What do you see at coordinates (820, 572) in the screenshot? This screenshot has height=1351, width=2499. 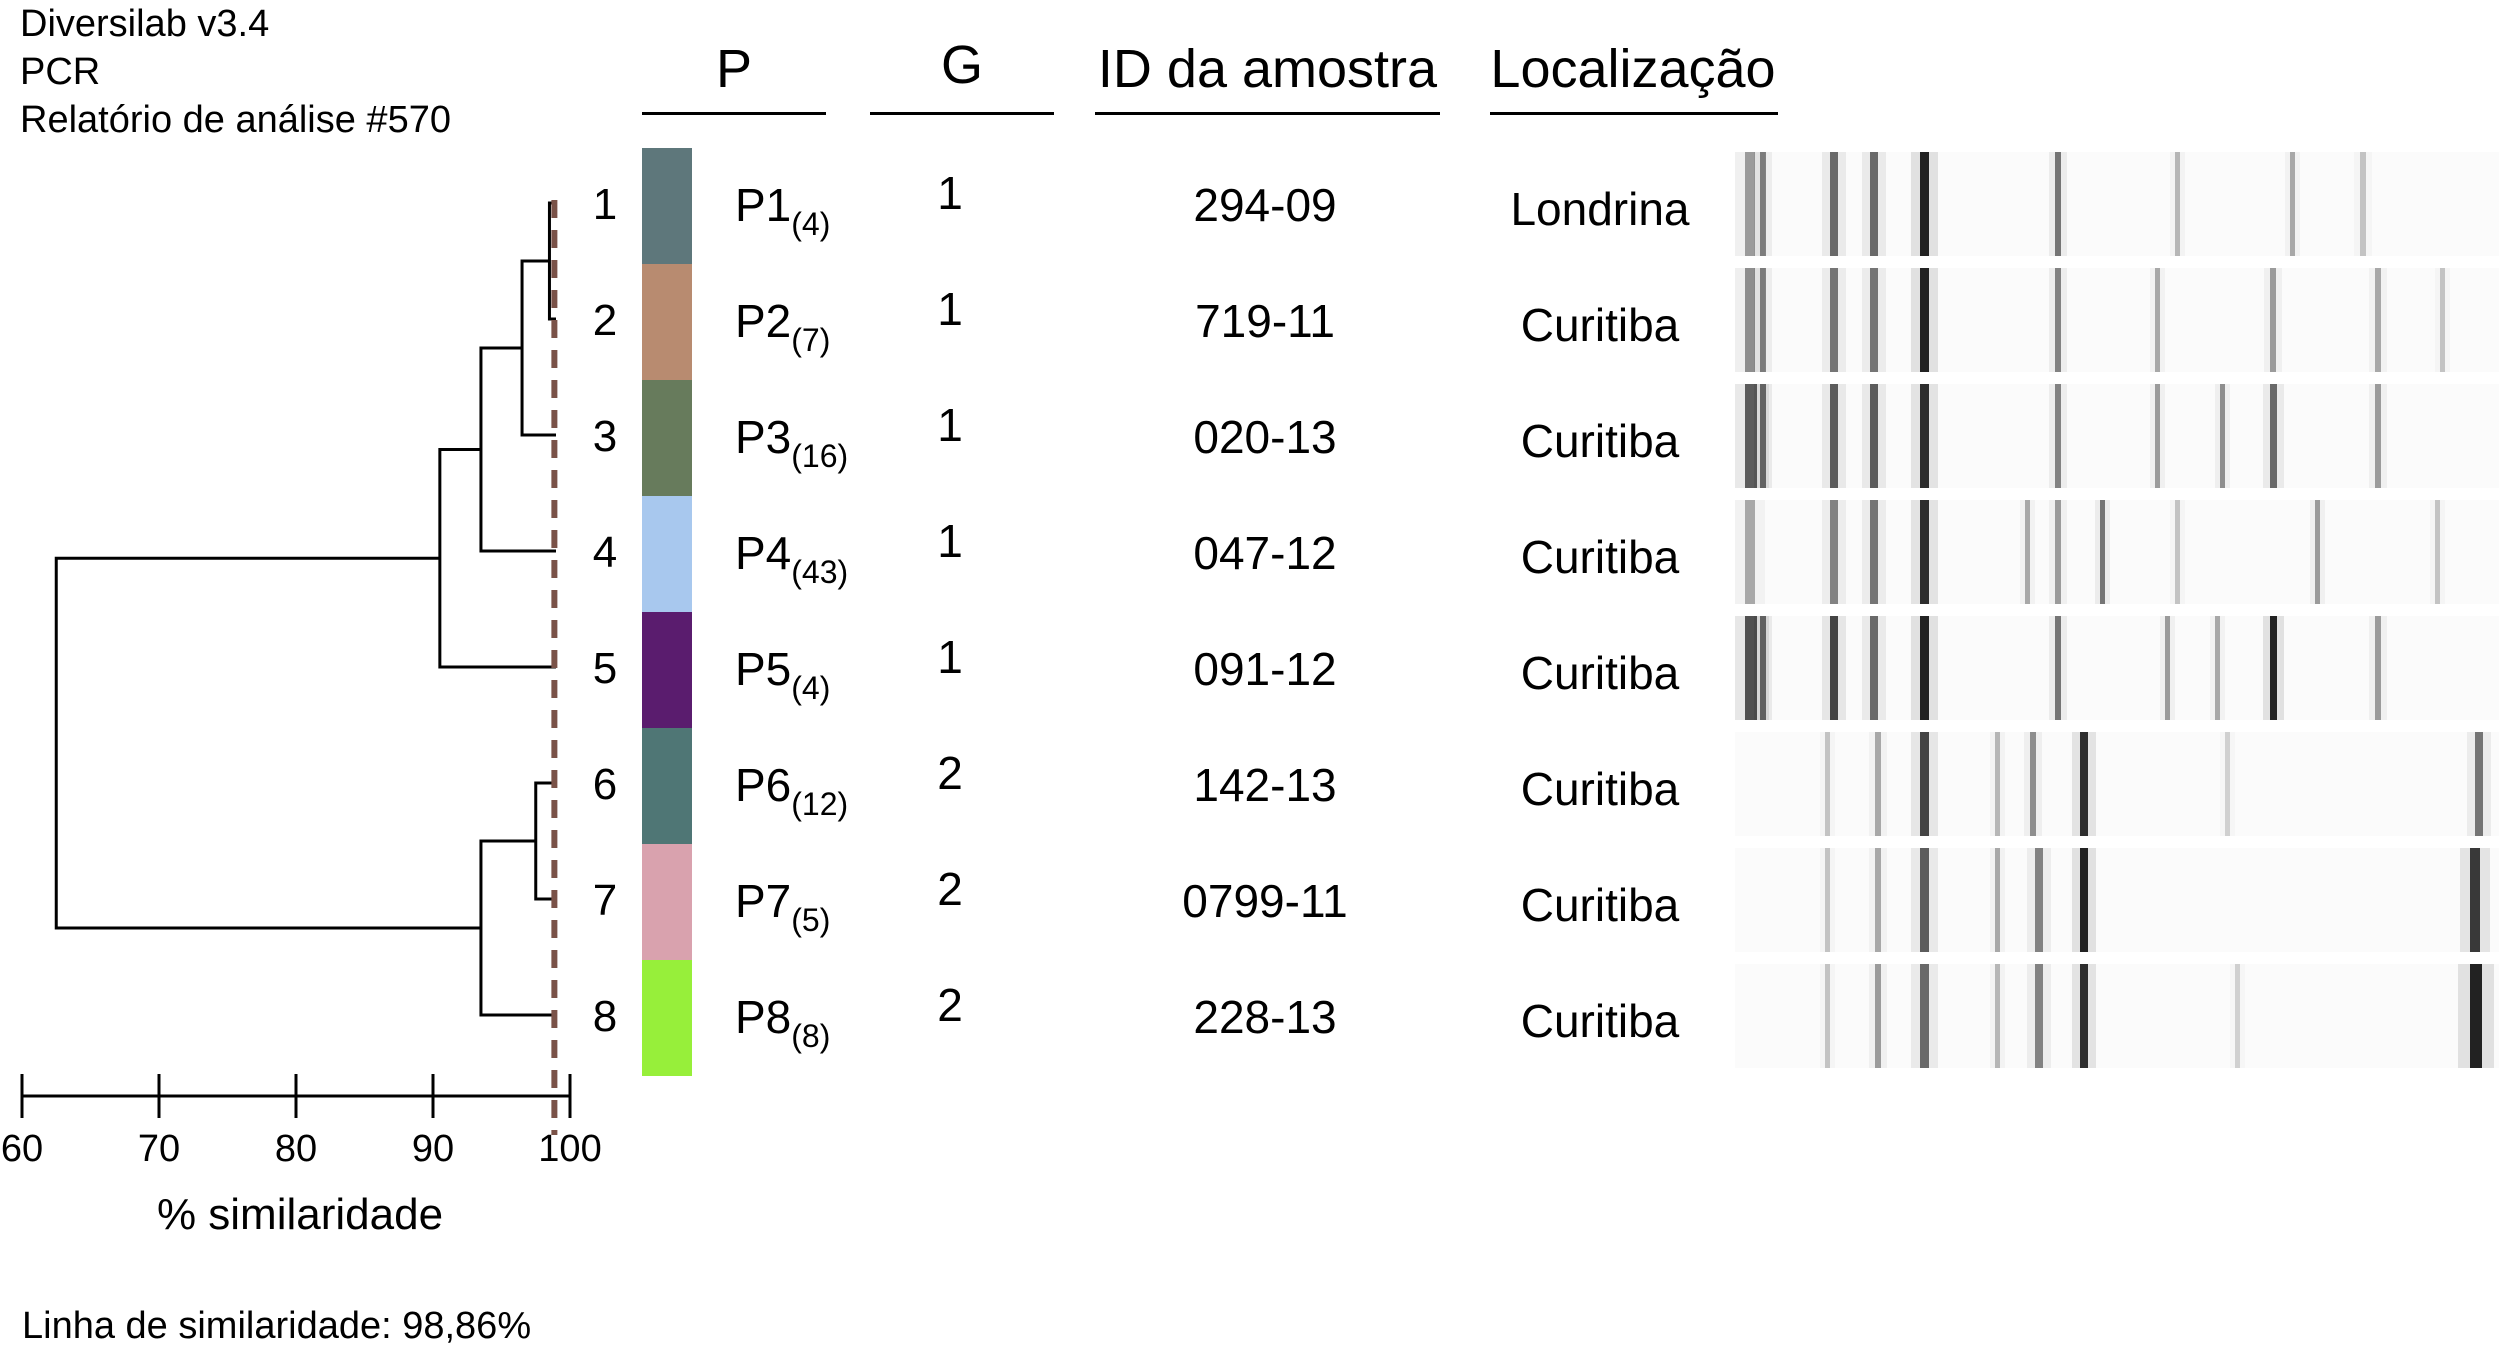 I see `profile-count: (43)` at bounding box center [820, 572].